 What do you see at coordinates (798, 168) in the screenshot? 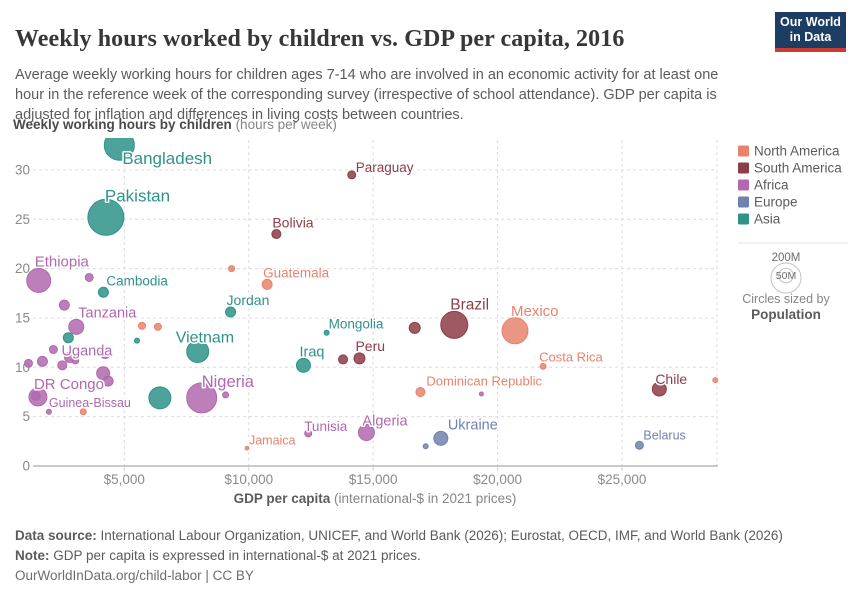
I see `legend-label: South America` at bounding box center [798, 168].